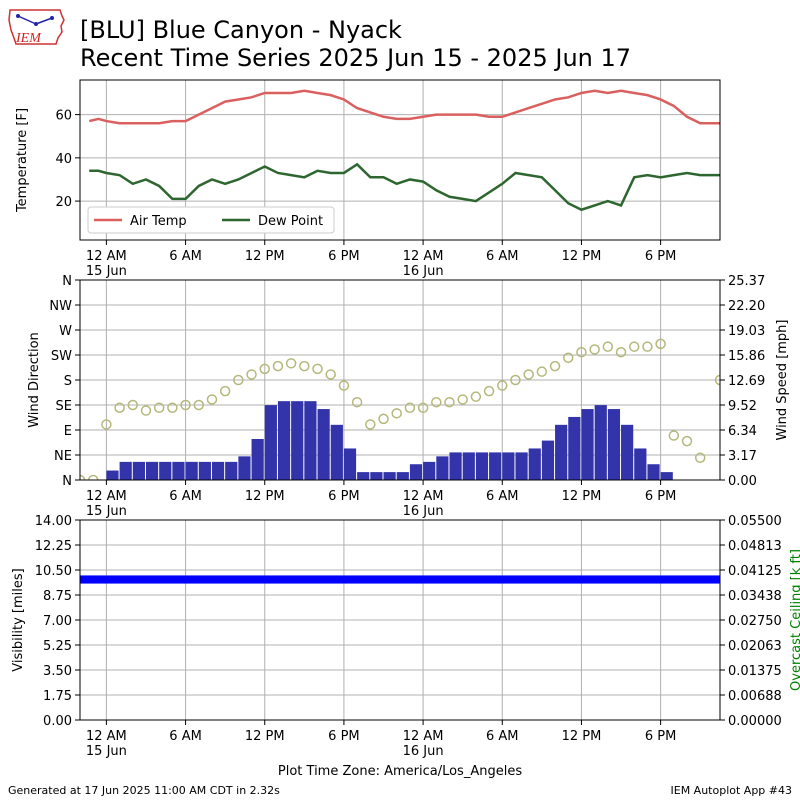 Image resolution: width=800 pixels, height=800 pixels. Describe the element at coordinates (755, 621) in the screenshot. I see `ceiling-tick-label: 0.02750` at that location.